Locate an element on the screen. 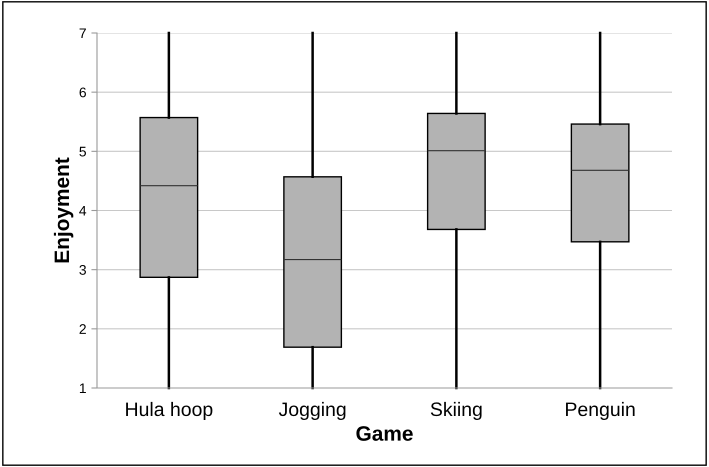  y-tick-label: 6 is located at coordinates (83, 93).